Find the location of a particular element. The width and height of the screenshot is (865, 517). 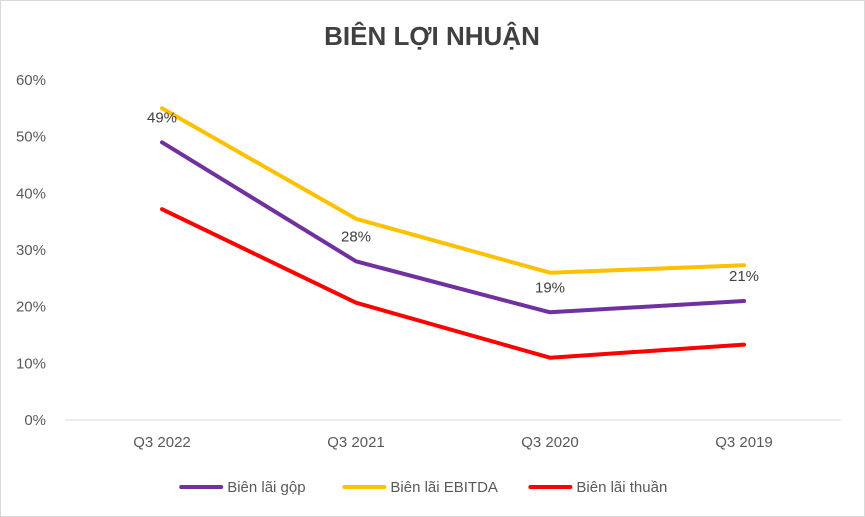

x-axis: Q3 2022 Q3 2021 Q3 2020 Q3 2019 is located at coordinates (453, 435).